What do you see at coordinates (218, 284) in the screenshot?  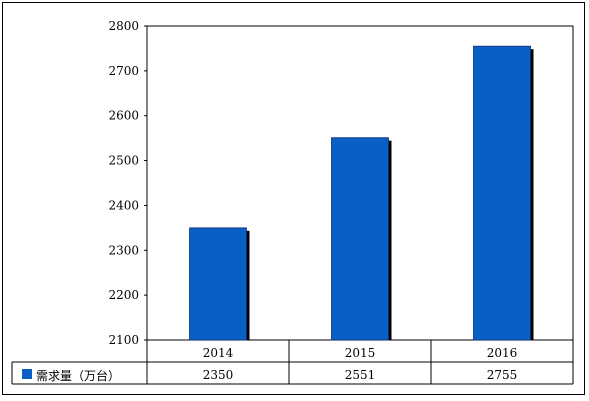 I see `bar-2014` at bounding box center [218, 284].